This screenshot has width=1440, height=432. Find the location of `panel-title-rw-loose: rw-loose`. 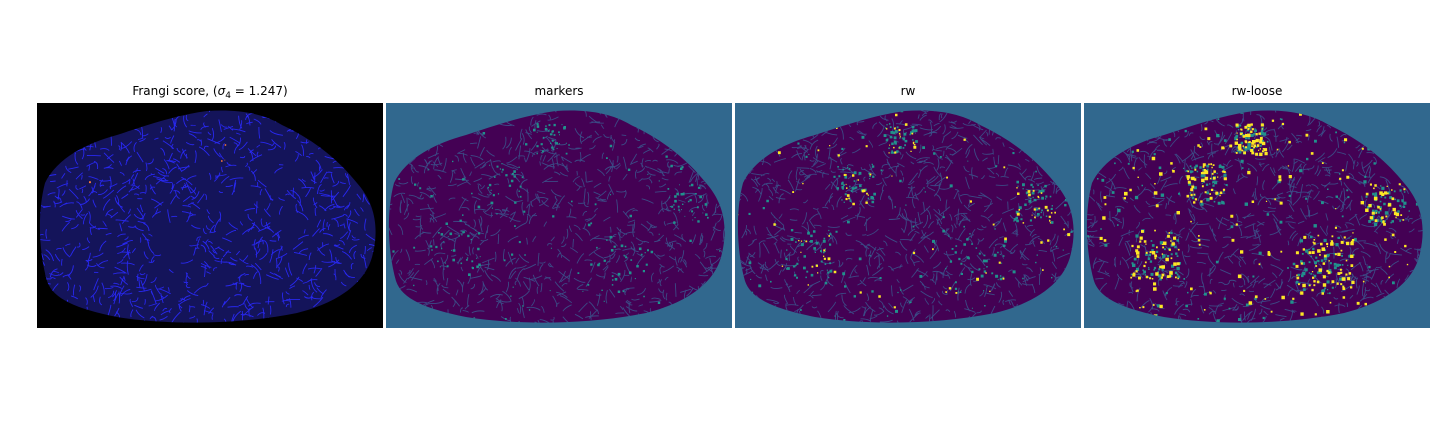

panel-title-rw-loose: rw-loose is located at coordinates (1257, 91).